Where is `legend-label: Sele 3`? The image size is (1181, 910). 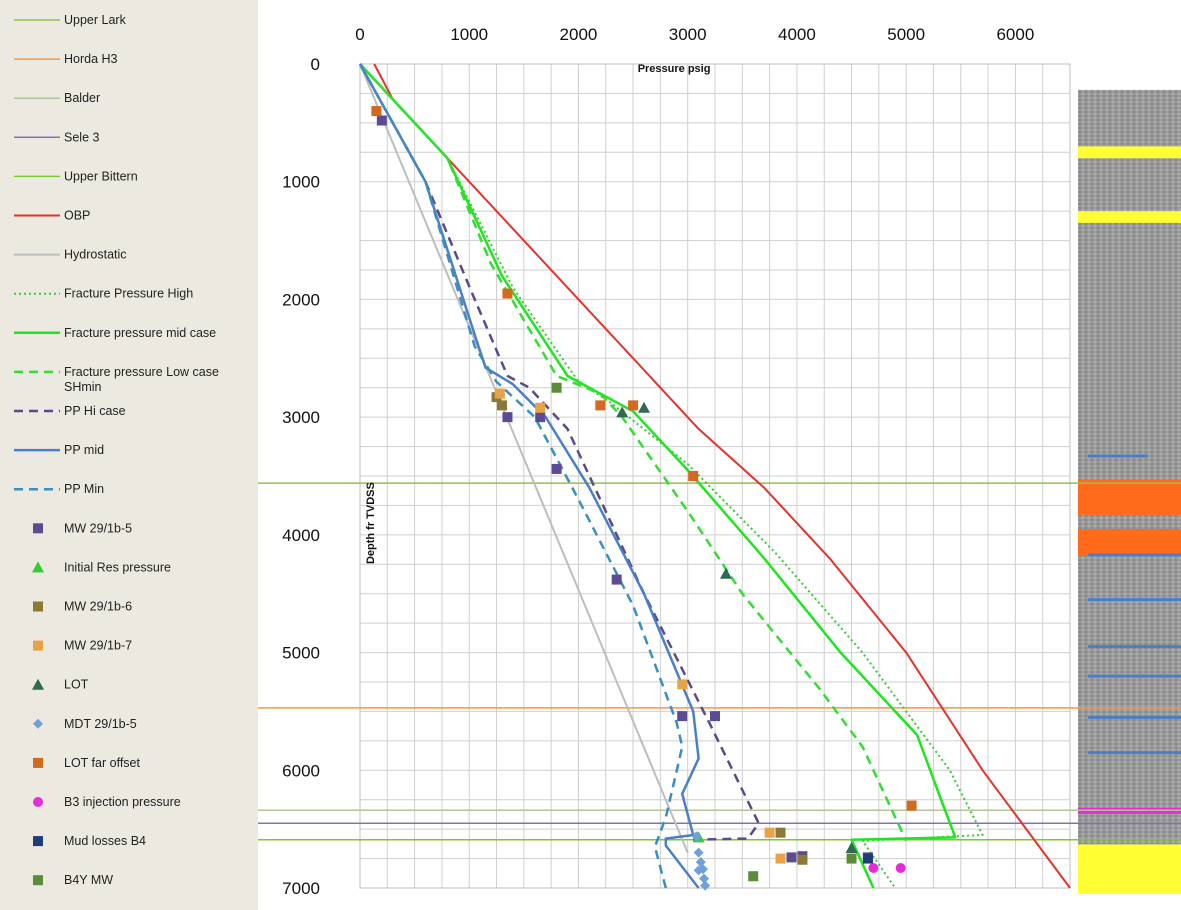
legend-label: Sele 3 is located at coordinates (81, 137).